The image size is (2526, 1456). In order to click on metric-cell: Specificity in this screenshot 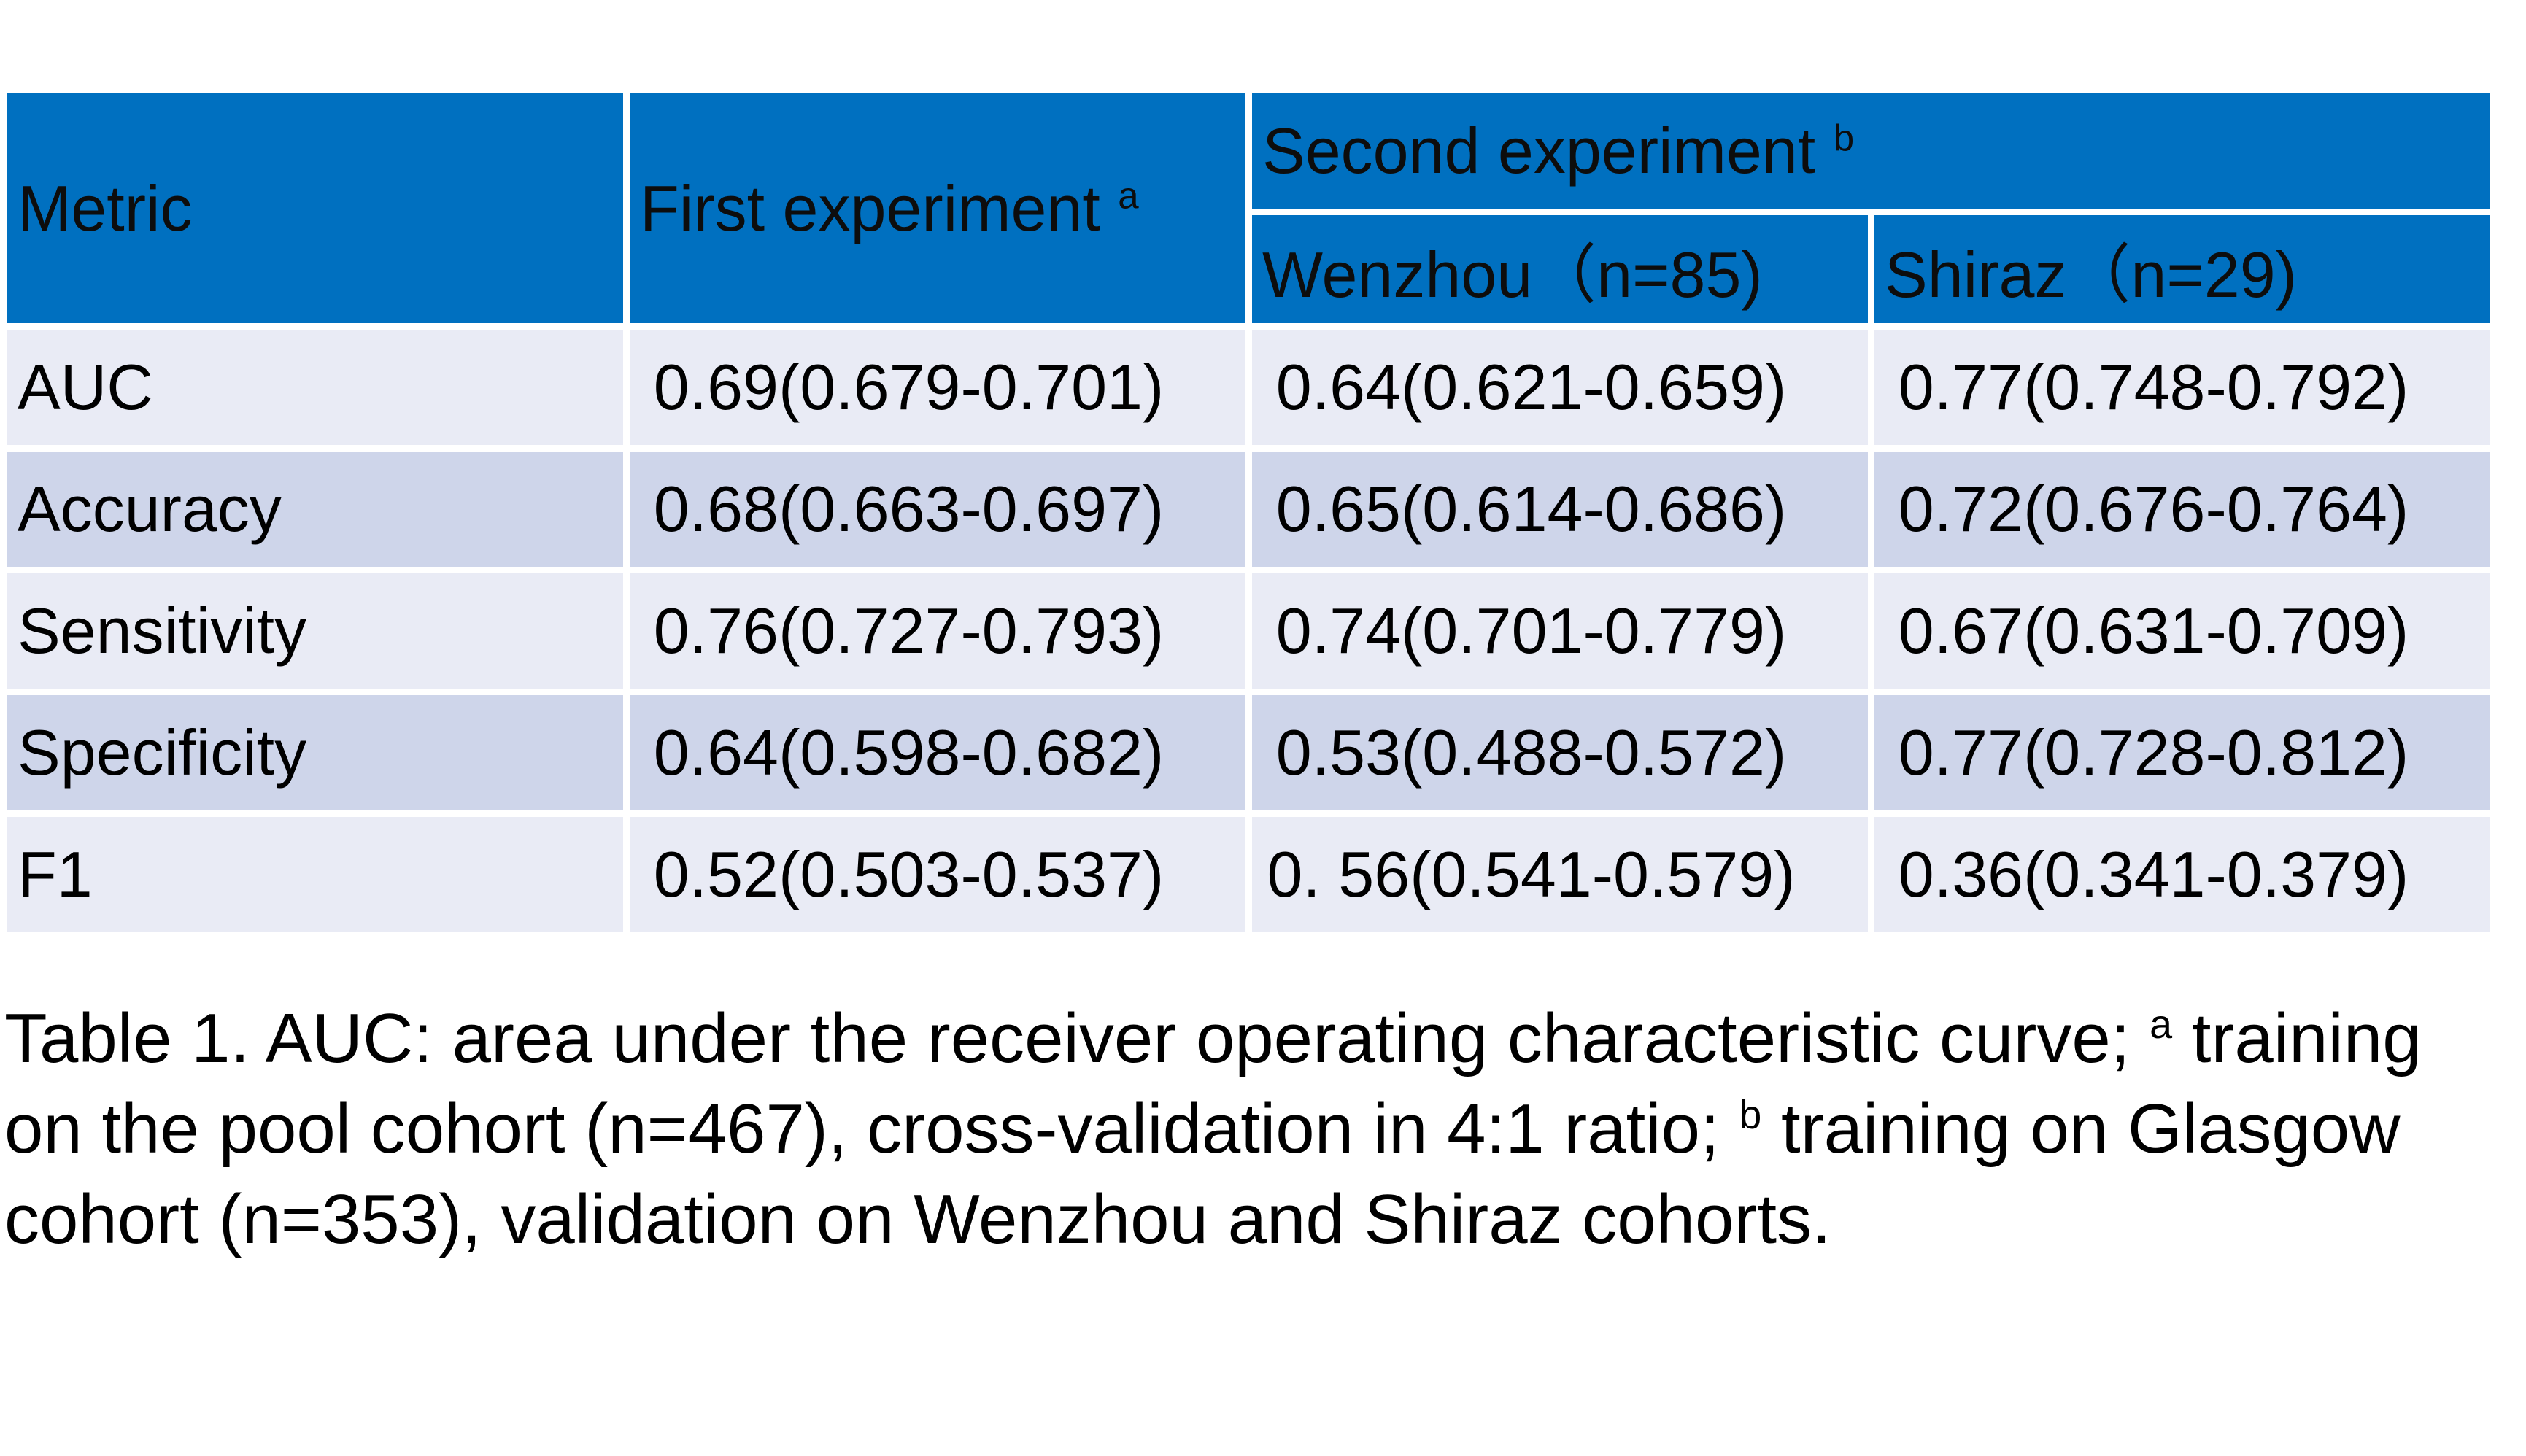, I will do `click(315, 752)`.